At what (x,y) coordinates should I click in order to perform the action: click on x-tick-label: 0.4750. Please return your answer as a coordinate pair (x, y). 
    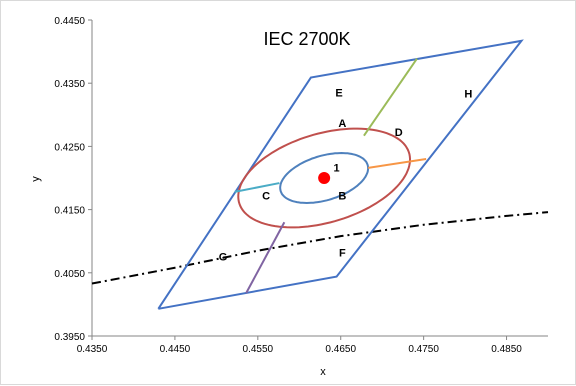
    Looking at the image, I should click on (423, 349).